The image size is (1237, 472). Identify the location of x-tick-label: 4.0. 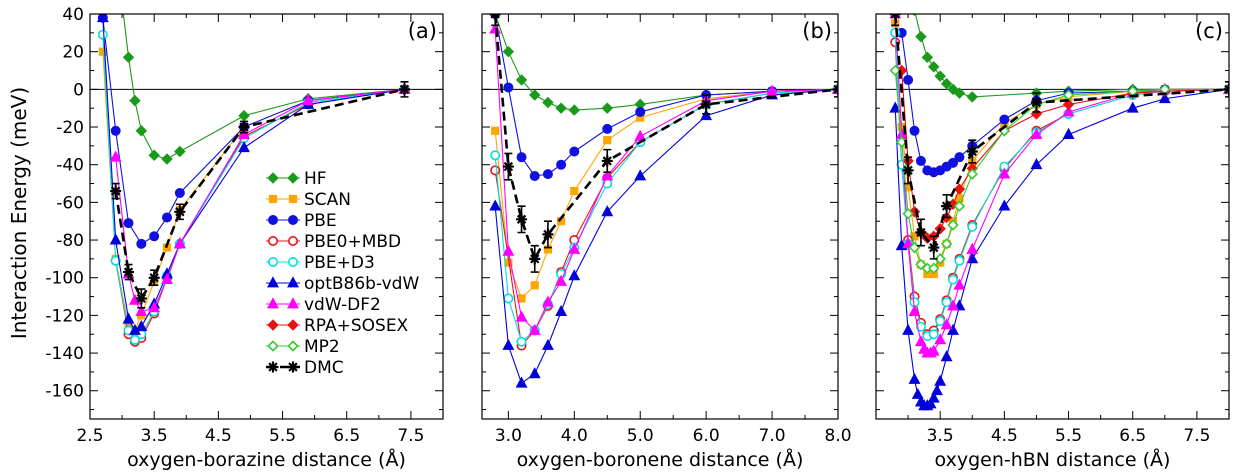
(574, 436).